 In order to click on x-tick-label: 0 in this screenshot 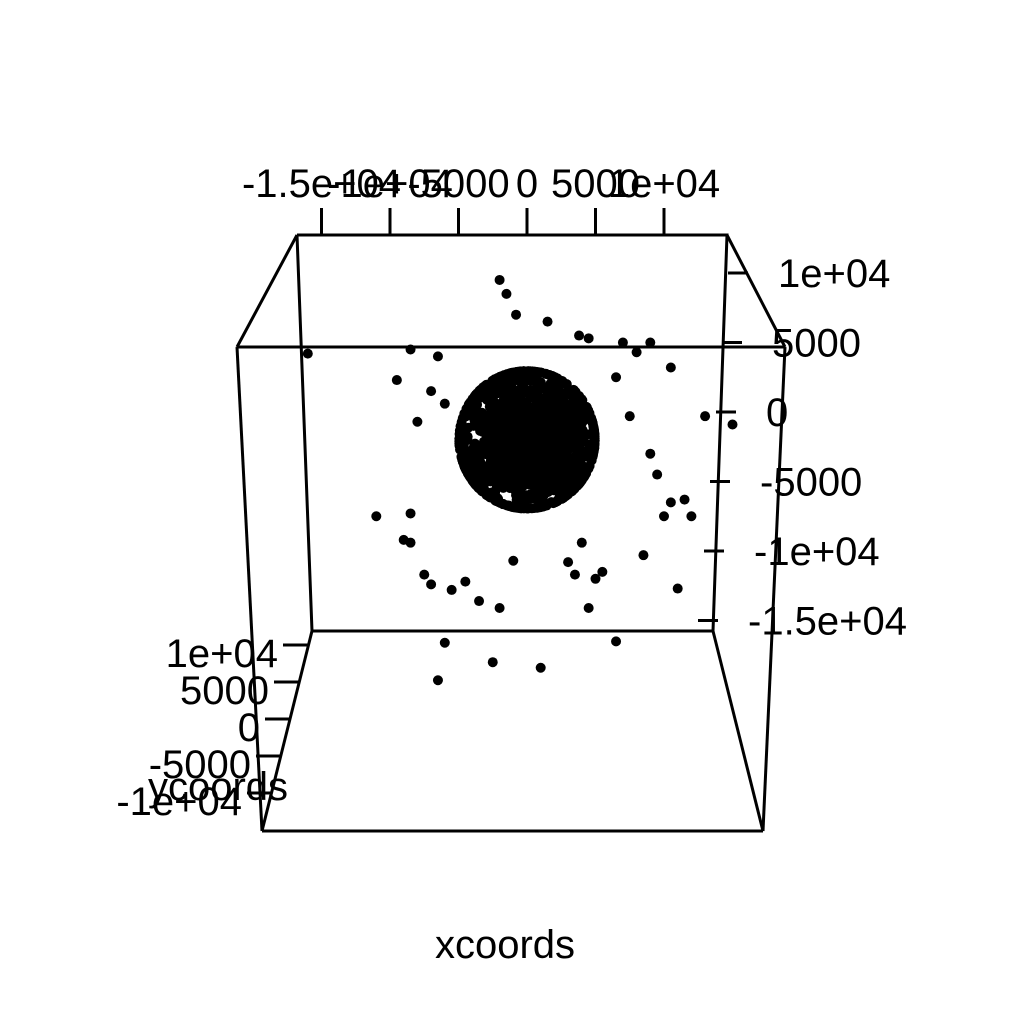, I will do `click(527, 184)`.